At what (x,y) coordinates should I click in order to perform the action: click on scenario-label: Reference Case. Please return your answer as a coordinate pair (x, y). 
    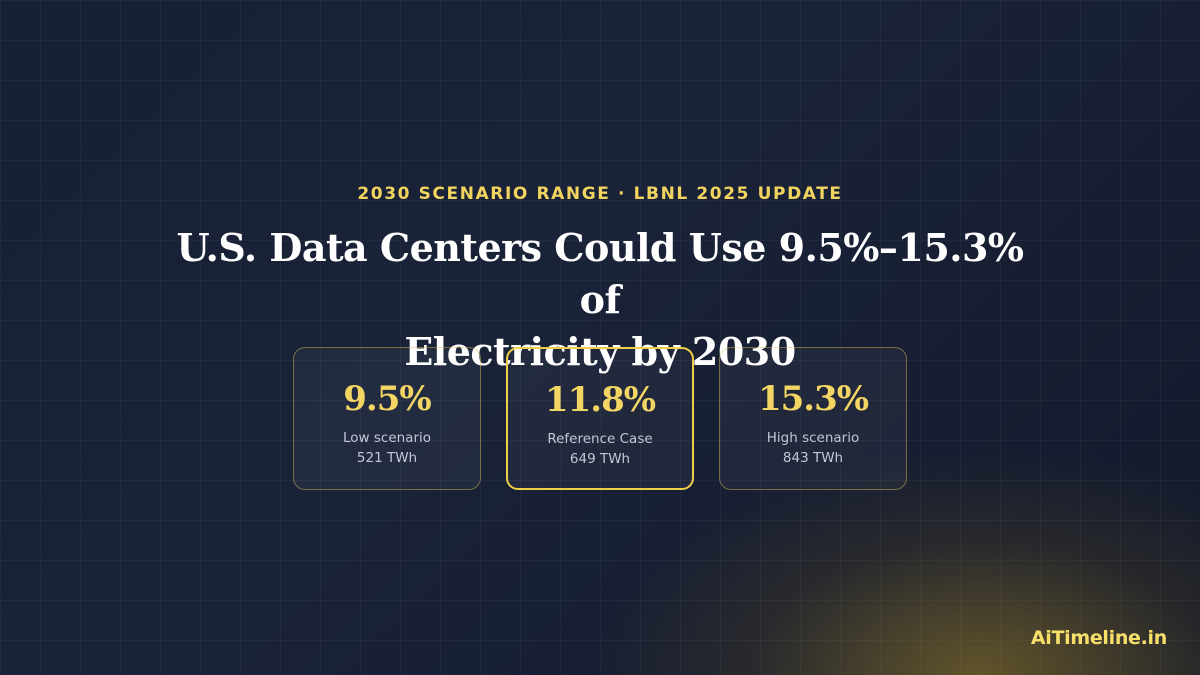
    Looking at the image, I should click on (600, 439).